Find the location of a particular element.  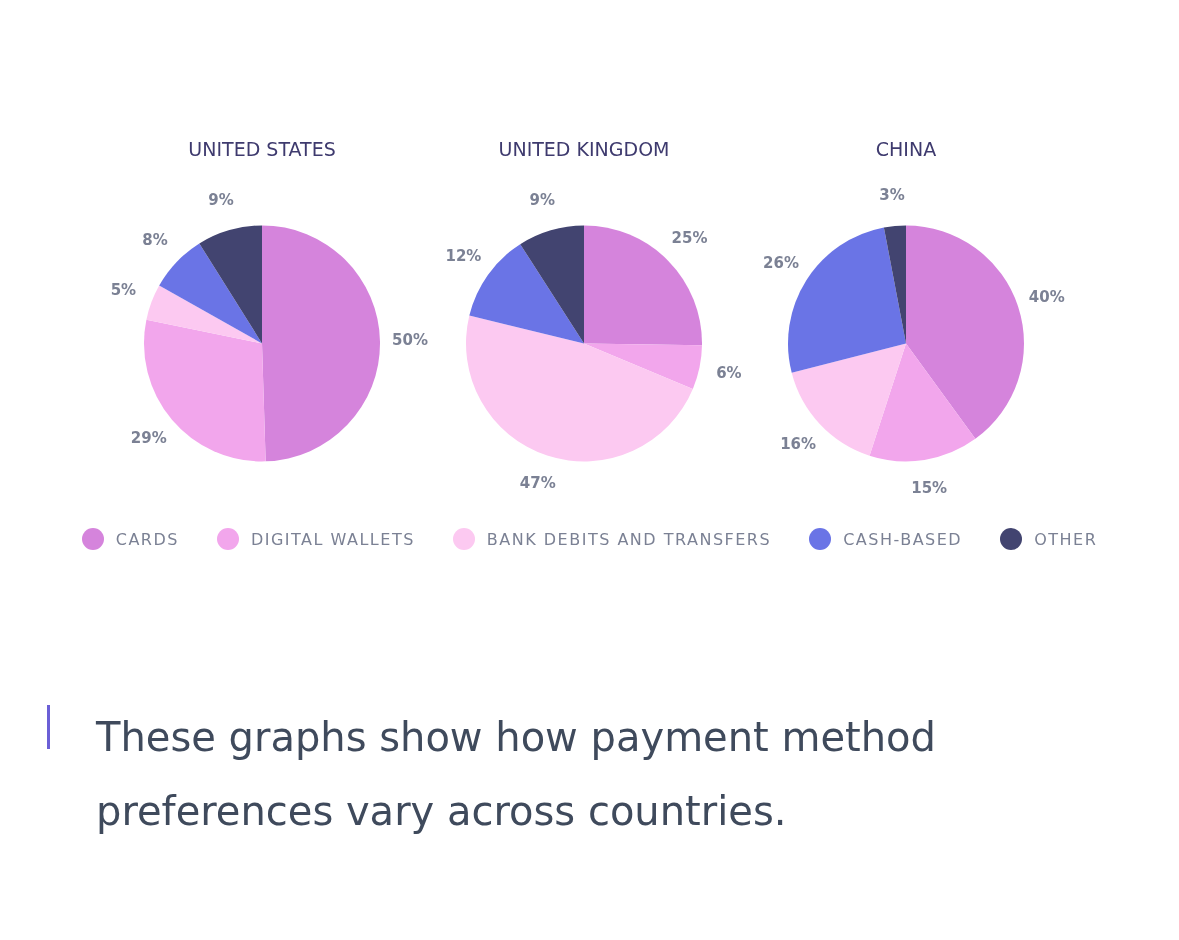

data-label: 15% is located at coordinates (929, 488).